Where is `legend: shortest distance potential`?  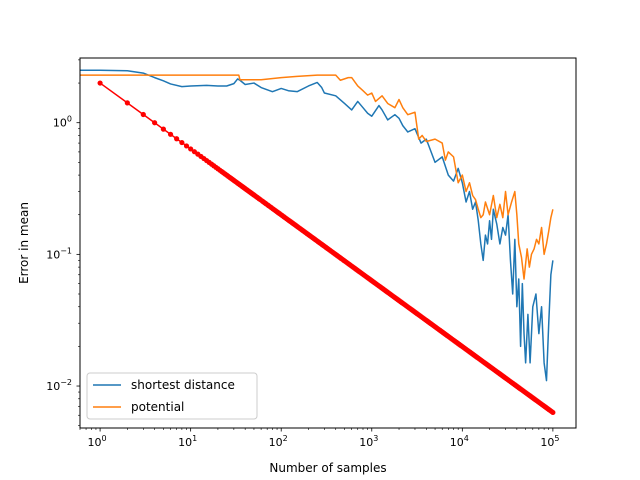
legend: shortest distance potential is located at coordinates (172, 396).